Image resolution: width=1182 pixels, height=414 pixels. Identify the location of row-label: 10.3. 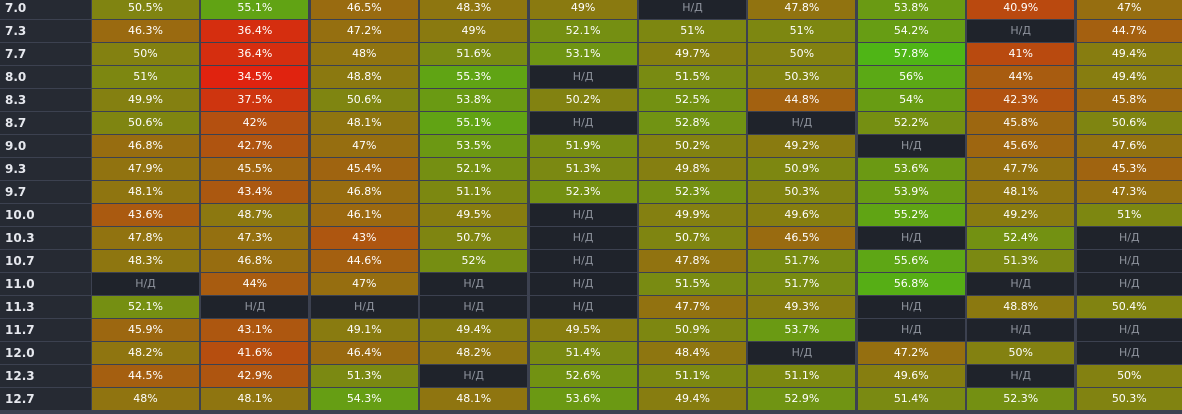
(45, 238).